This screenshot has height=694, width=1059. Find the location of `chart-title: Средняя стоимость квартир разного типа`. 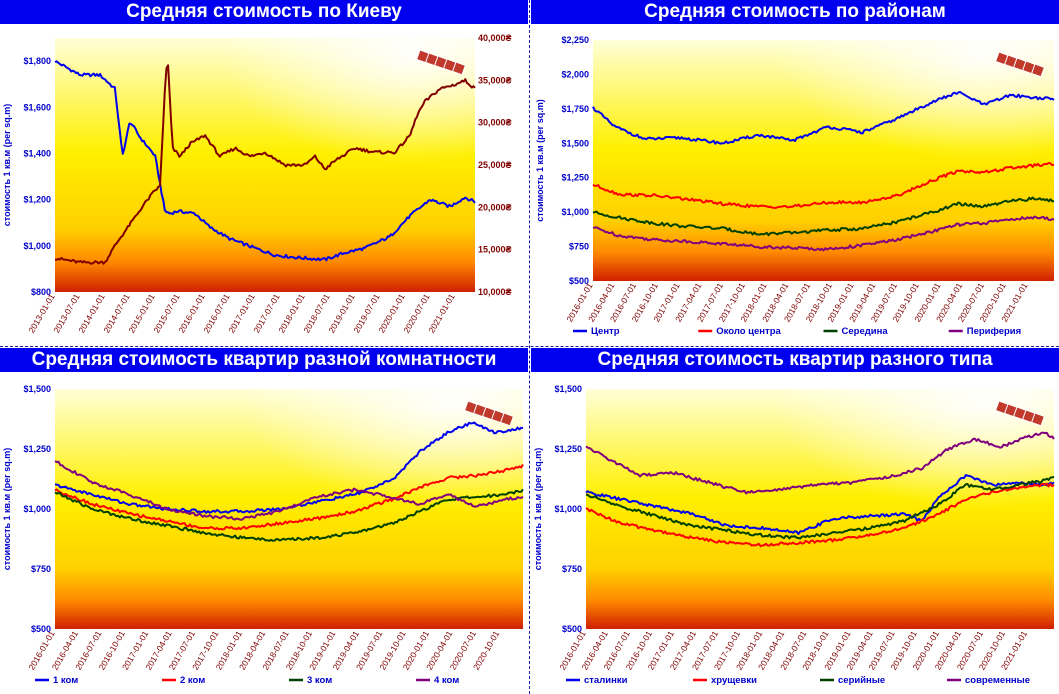

chart-title: Средняя стоимость квартир разного типа is located at coordinates (795, 360).